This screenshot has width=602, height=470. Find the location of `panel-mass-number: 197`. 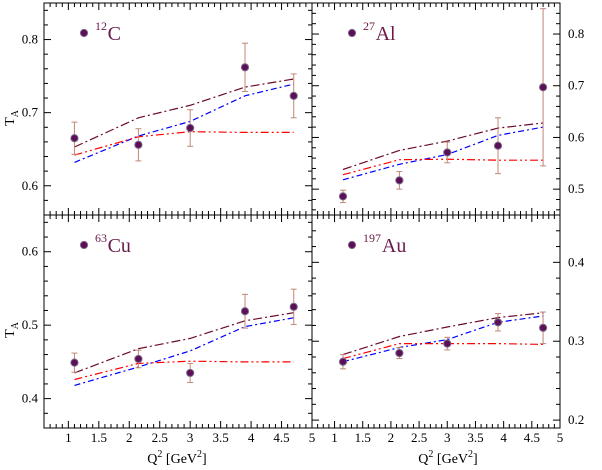

panel-mass-number: 197 is located at coordinates (372, 238).